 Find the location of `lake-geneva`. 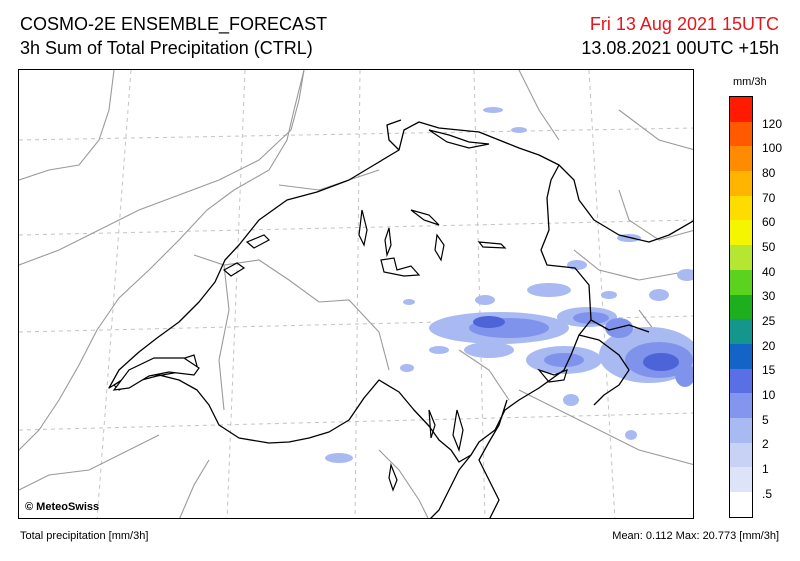

lake-geneva is located at coordinates (156, 374).